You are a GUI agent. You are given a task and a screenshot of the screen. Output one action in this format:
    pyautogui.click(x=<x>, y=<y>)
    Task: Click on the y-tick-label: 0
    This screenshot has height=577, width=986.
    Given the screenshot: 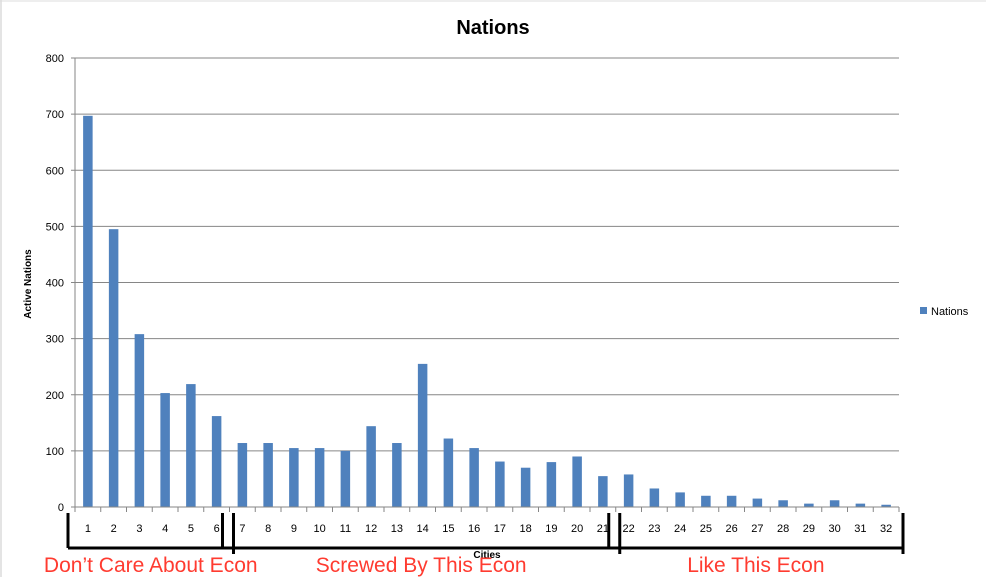 What is the action you would take?
    pyautogui.click(x=61, y=508)
    